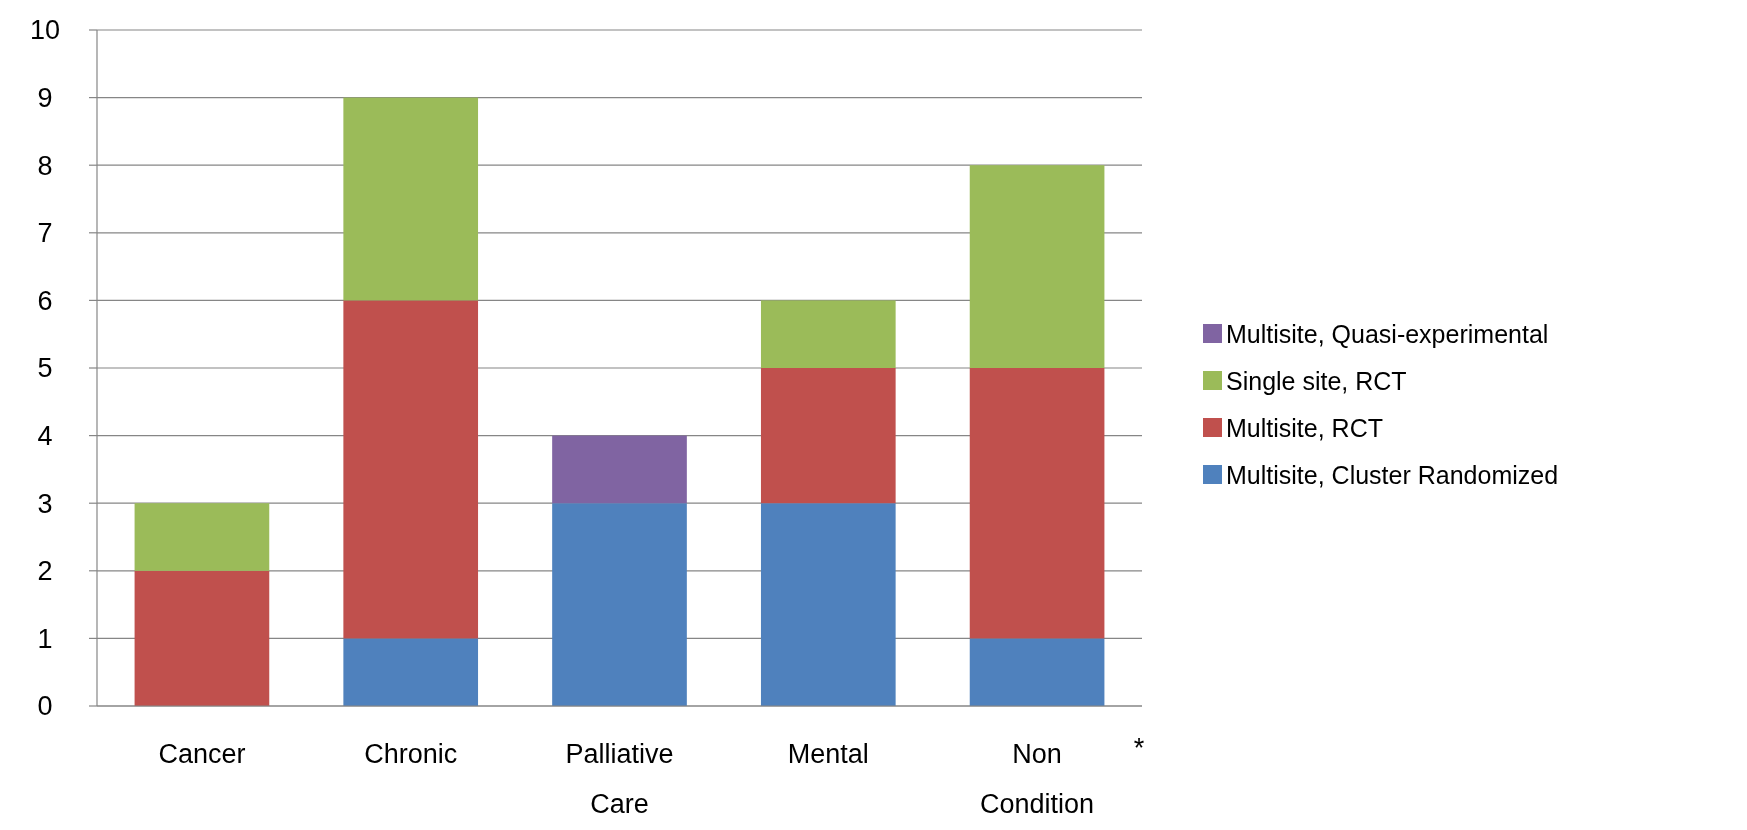 The width and height of the screenshot is (1747, 830). What do you see at coordinates (45, 165) in the screenshot?
I see `y-tick-label: 8` at bounding box center [45, 165].